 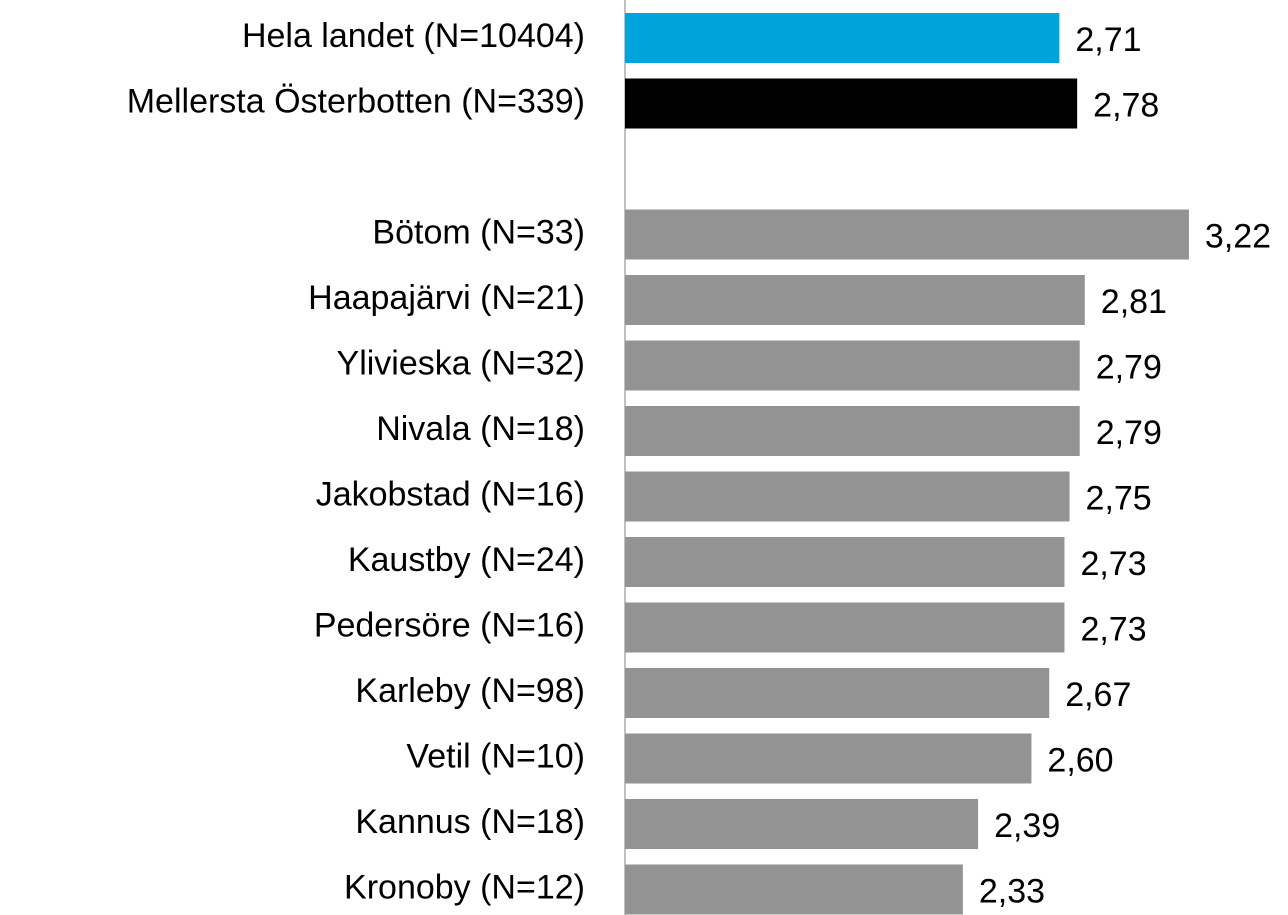 I want to click on category-label: Nivala (N=18), so click(x=480, y=429).